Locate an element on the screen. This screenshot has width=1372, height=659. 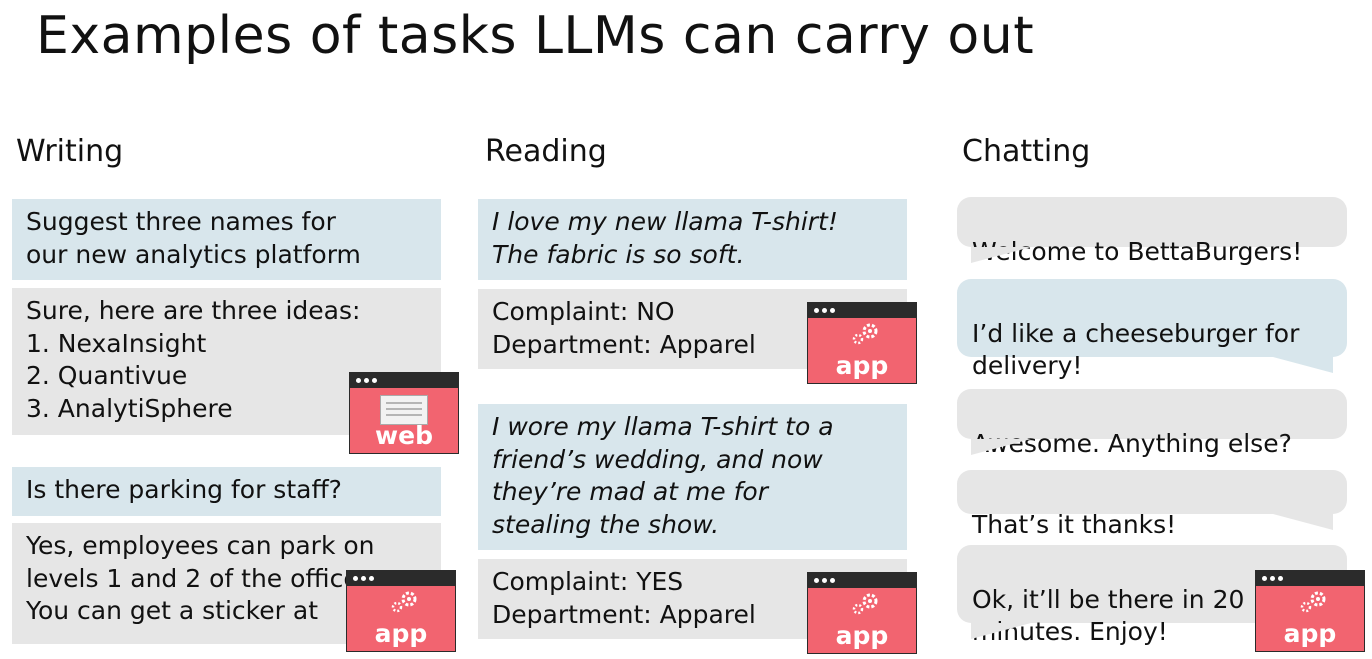
chat-bubble-user-1: I’d like a cheeseburger for delivery! is located at coordinates (1152, 329).